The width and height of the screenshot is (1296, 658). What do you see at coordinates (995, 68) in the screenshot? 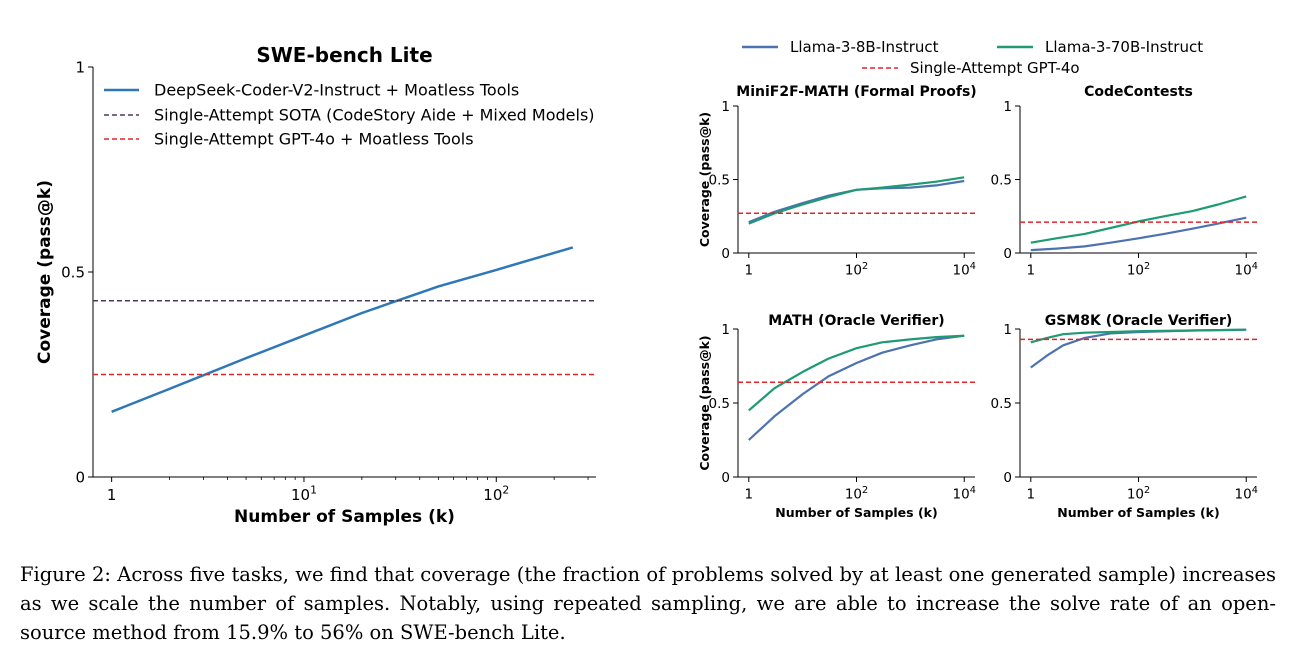
I see `legend-label: Single-Attempt GPT-4o` at bounding box center [995, 68].